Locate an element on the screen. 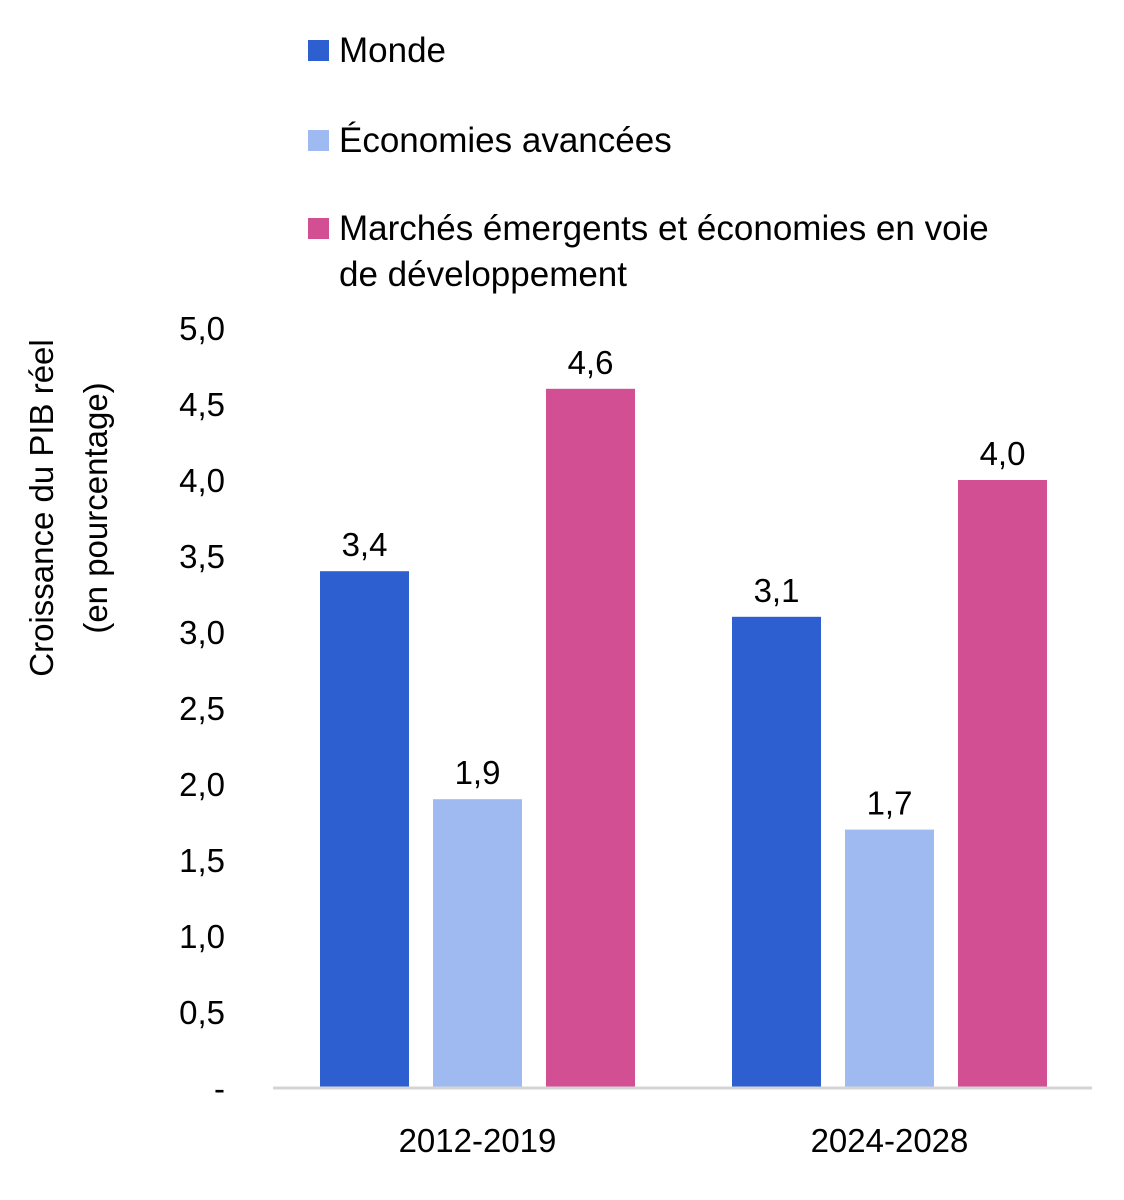 The image size is (1124, 1200). y-axis-ticks: - 0,5 1,0 1,5 2,0 2,5 3,0 3,5 4,0 4,5 5,0 is located at coordinates (202, 708).